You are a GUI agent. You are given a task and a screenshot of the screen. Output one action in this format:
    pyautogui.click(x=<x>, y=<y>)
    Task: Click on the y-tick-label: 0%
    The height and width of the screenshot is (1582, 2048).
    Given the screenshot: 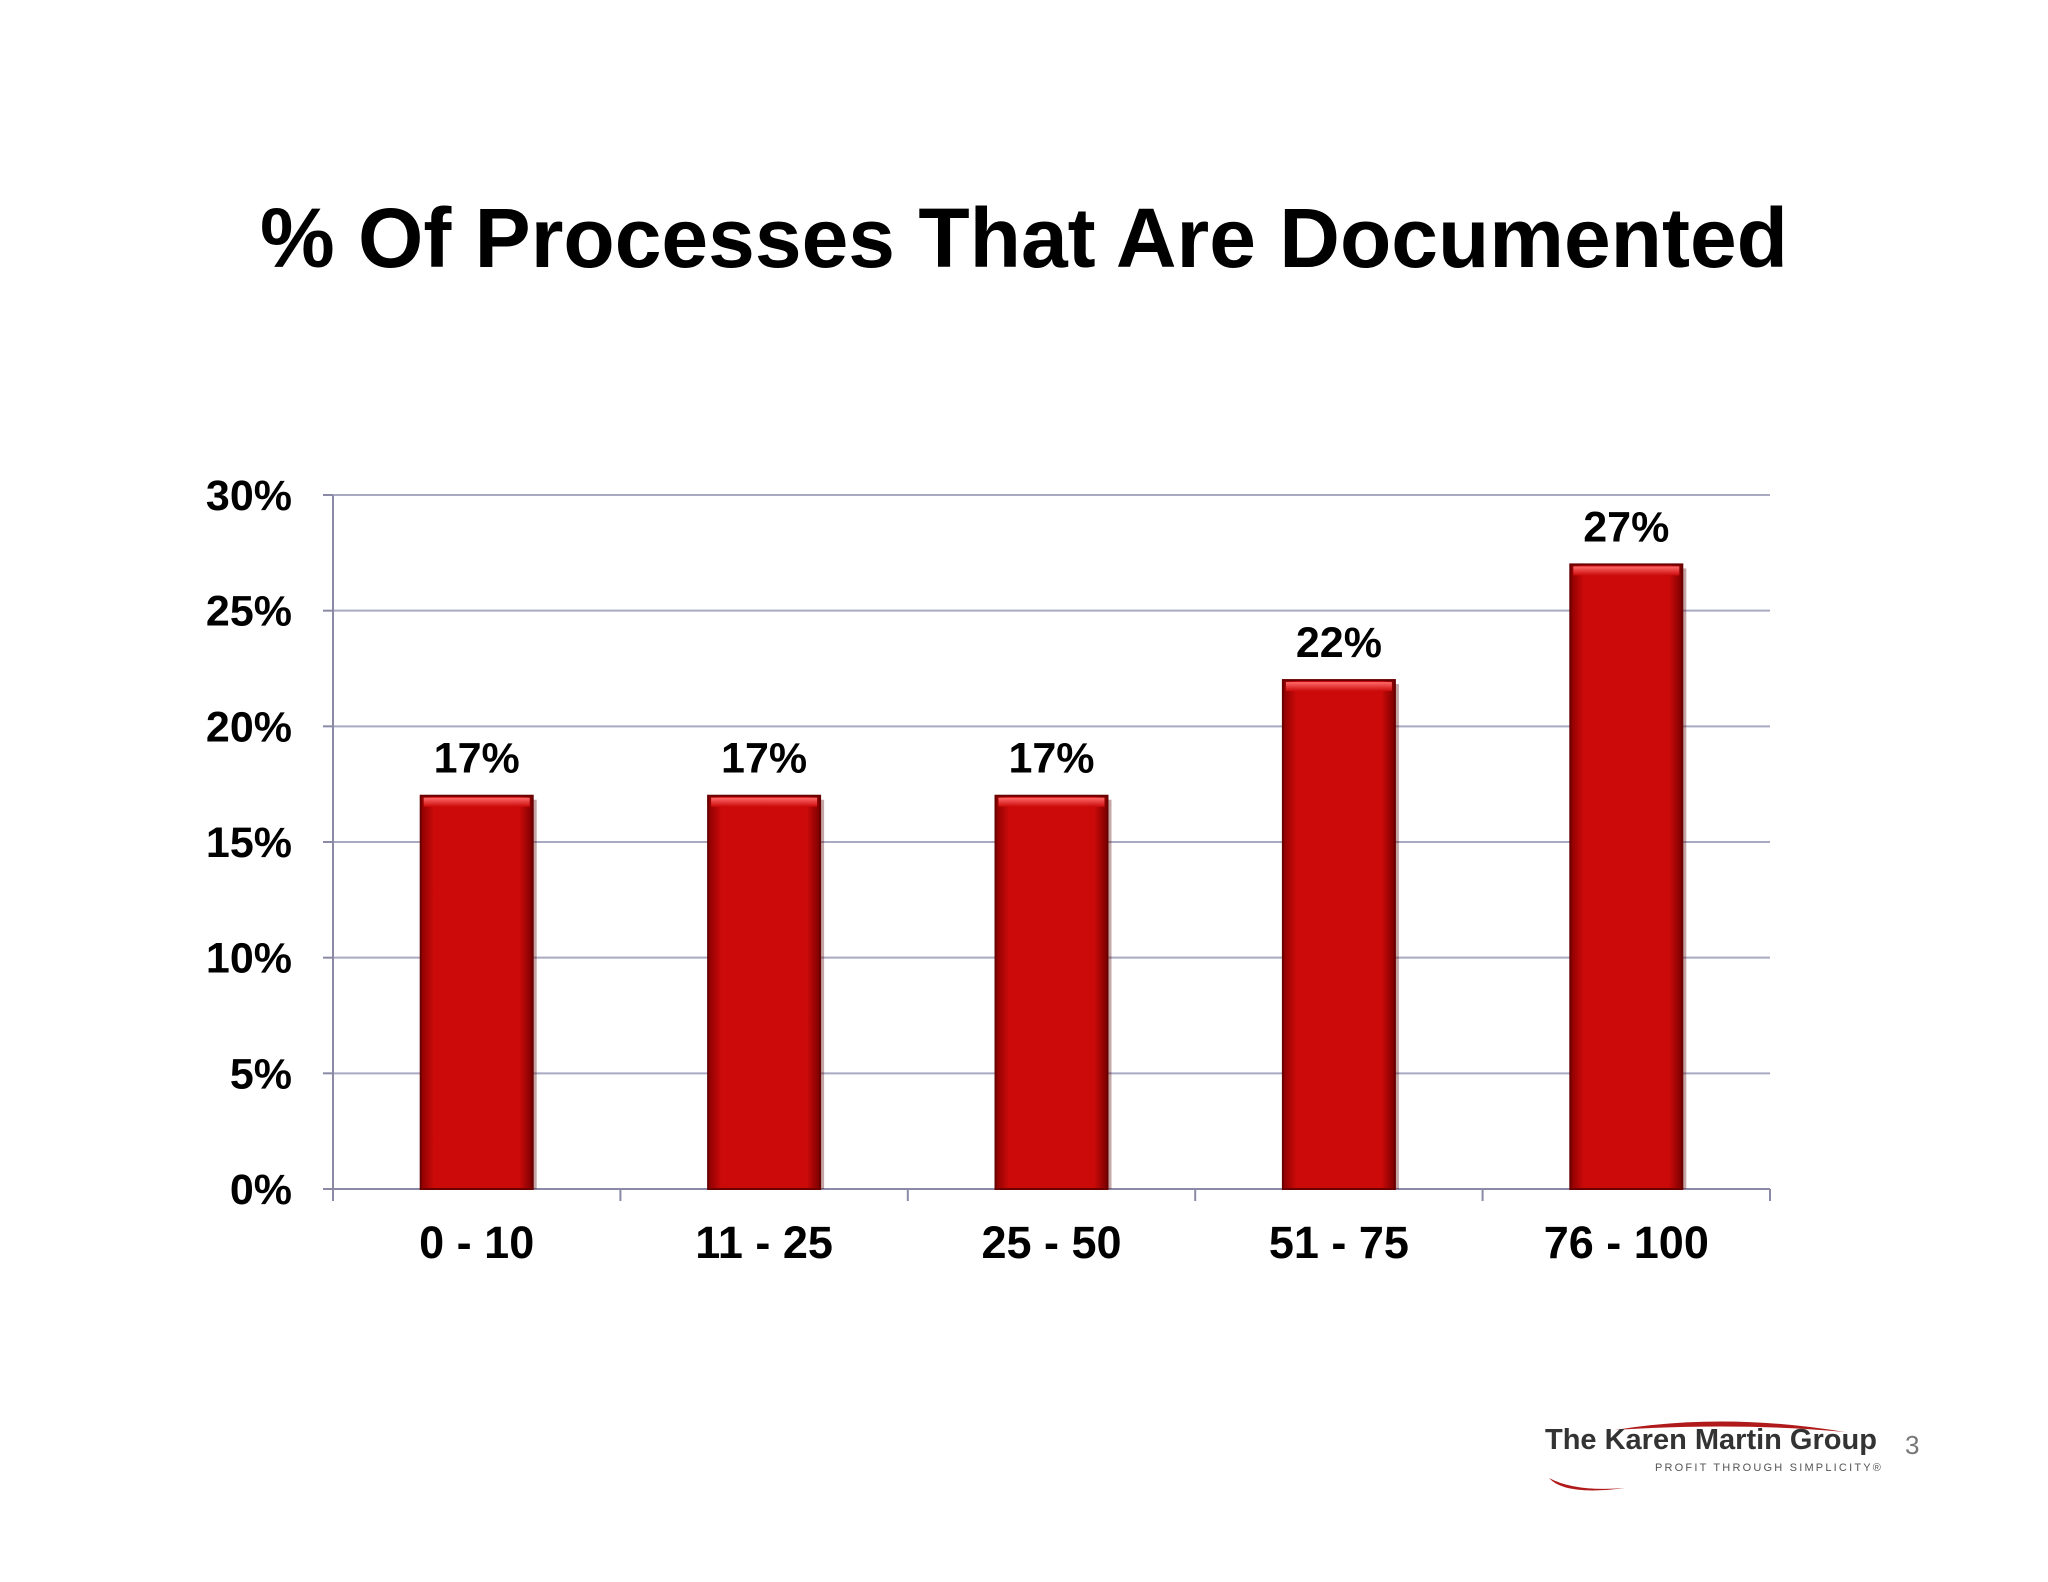 What is the action you would take?
    pyautogui.click(x=261, y=1190)
    